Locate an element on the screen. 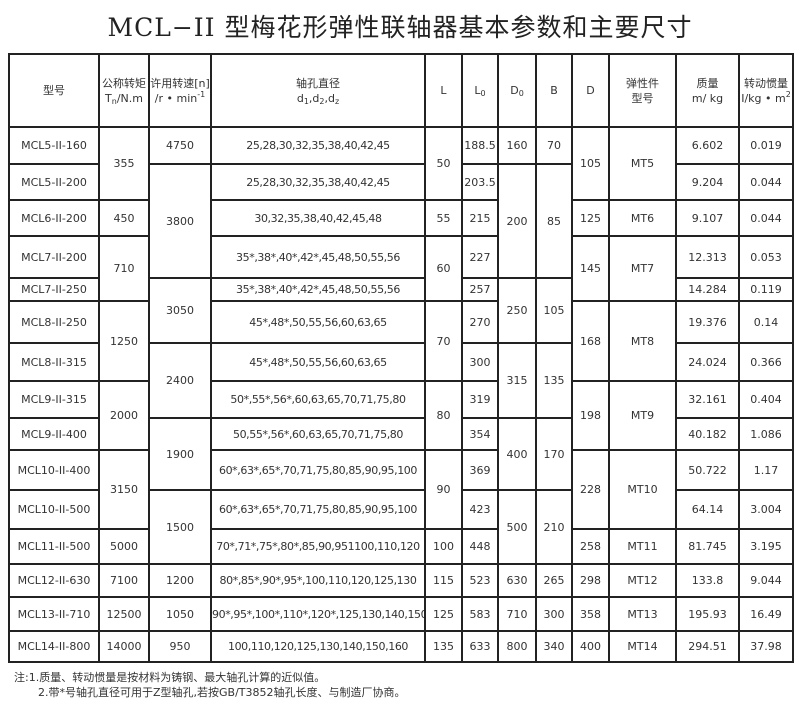  table-cell: 9.044 is located at coordinates (766, 580).